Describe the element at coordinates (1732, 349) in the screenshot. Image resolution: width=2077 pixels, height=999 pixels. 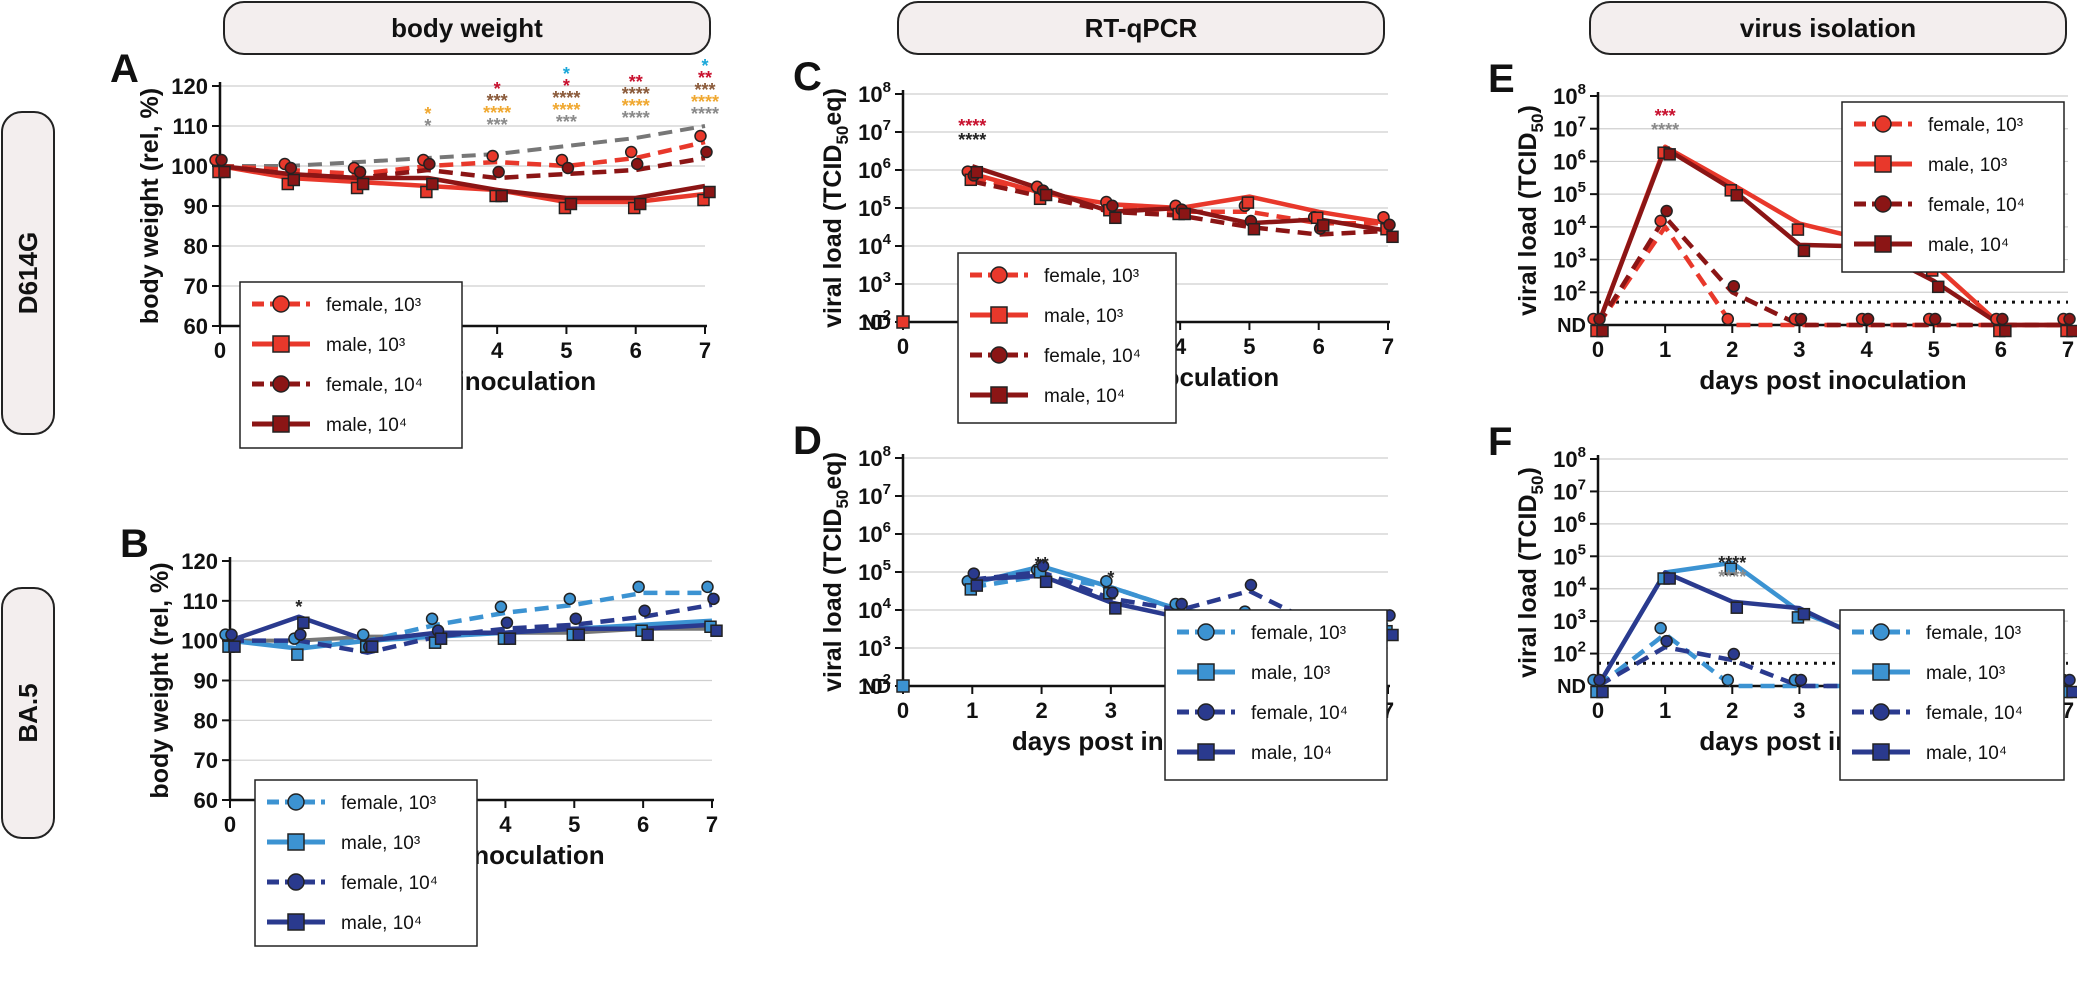
I see `x-tick-label: 2` at that location.